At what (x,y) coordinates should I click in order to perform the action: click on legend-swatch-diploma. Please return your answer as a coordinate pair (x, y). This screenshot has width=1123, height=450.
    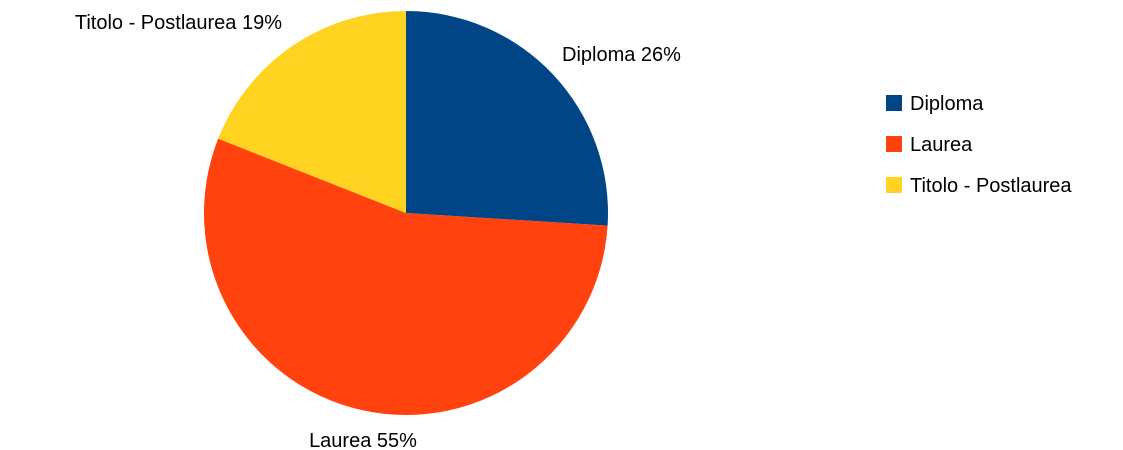
    Looking at the image, I should click on (894, 103).